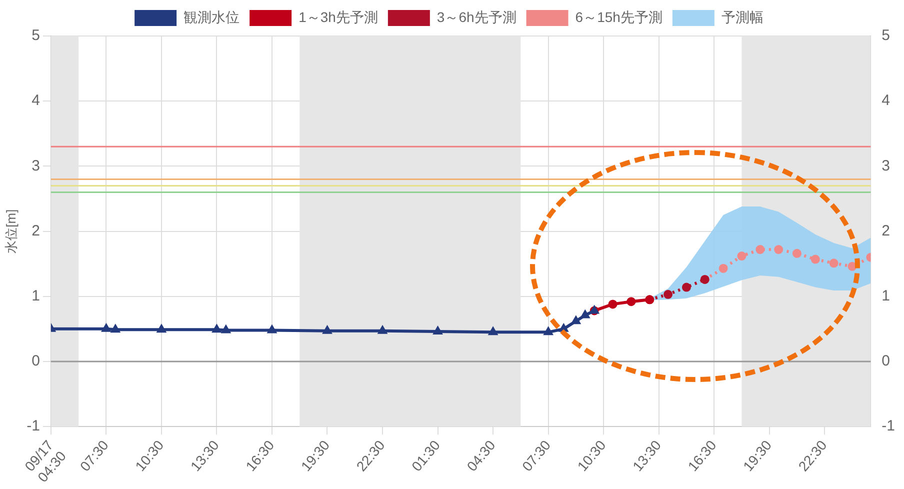 The height and width of the screenshot is (489, 904). I want to click on y-axis-title: 水位[m], so click(10, 231).